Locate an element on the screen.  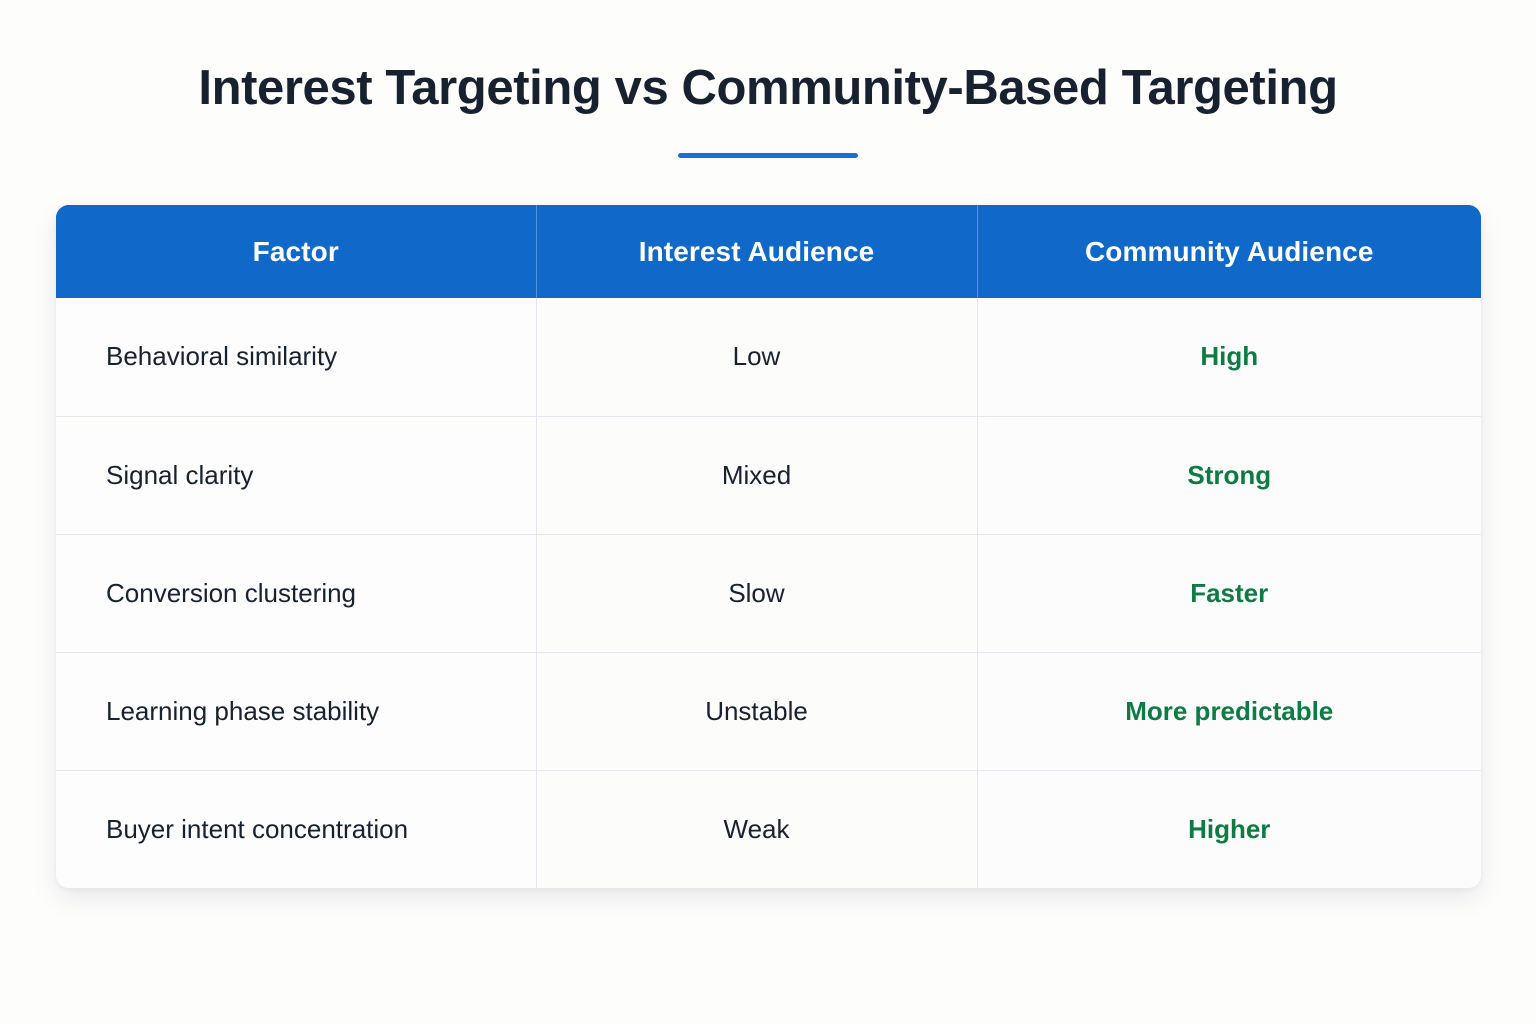
cell-interest: Unstable is located at coordinates (757, 711).